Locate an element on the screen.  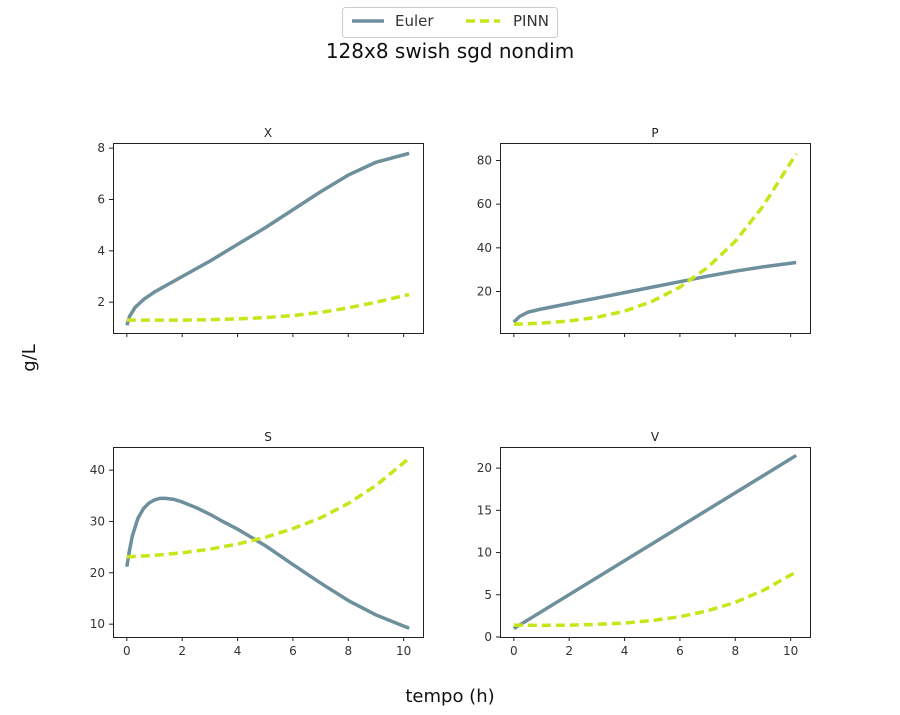
y-tick-label-p: 80 is located at coordinates (484, 160).